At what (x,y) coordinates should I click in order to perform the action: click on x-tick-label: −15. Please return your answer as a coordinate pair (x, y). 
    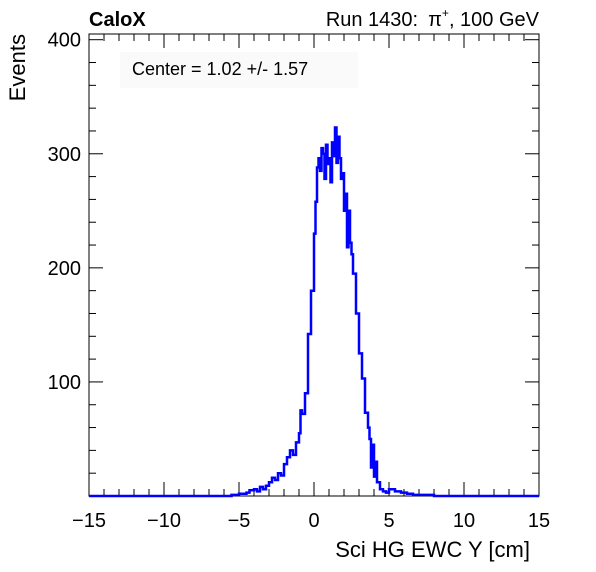
    Looking at the image, I should click on (89, 521).